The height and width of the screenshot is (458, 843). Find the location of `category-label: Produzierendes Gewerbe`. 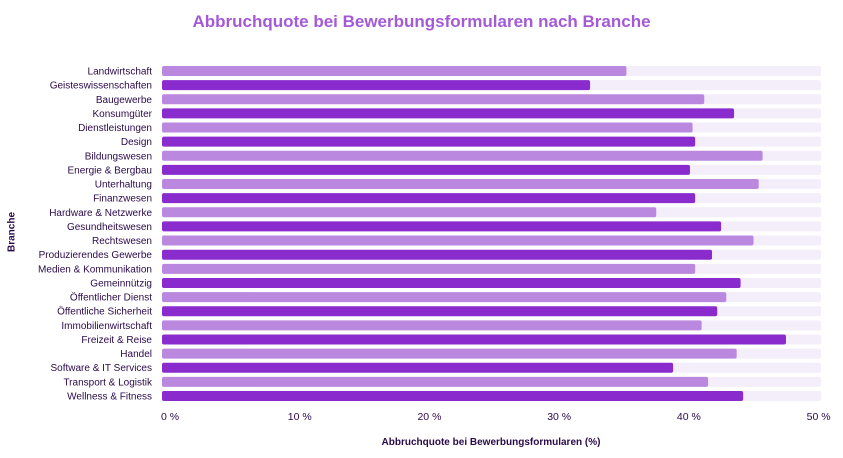

category-label: Produzierendes Gewerbe is located at coordinates (96, 255).